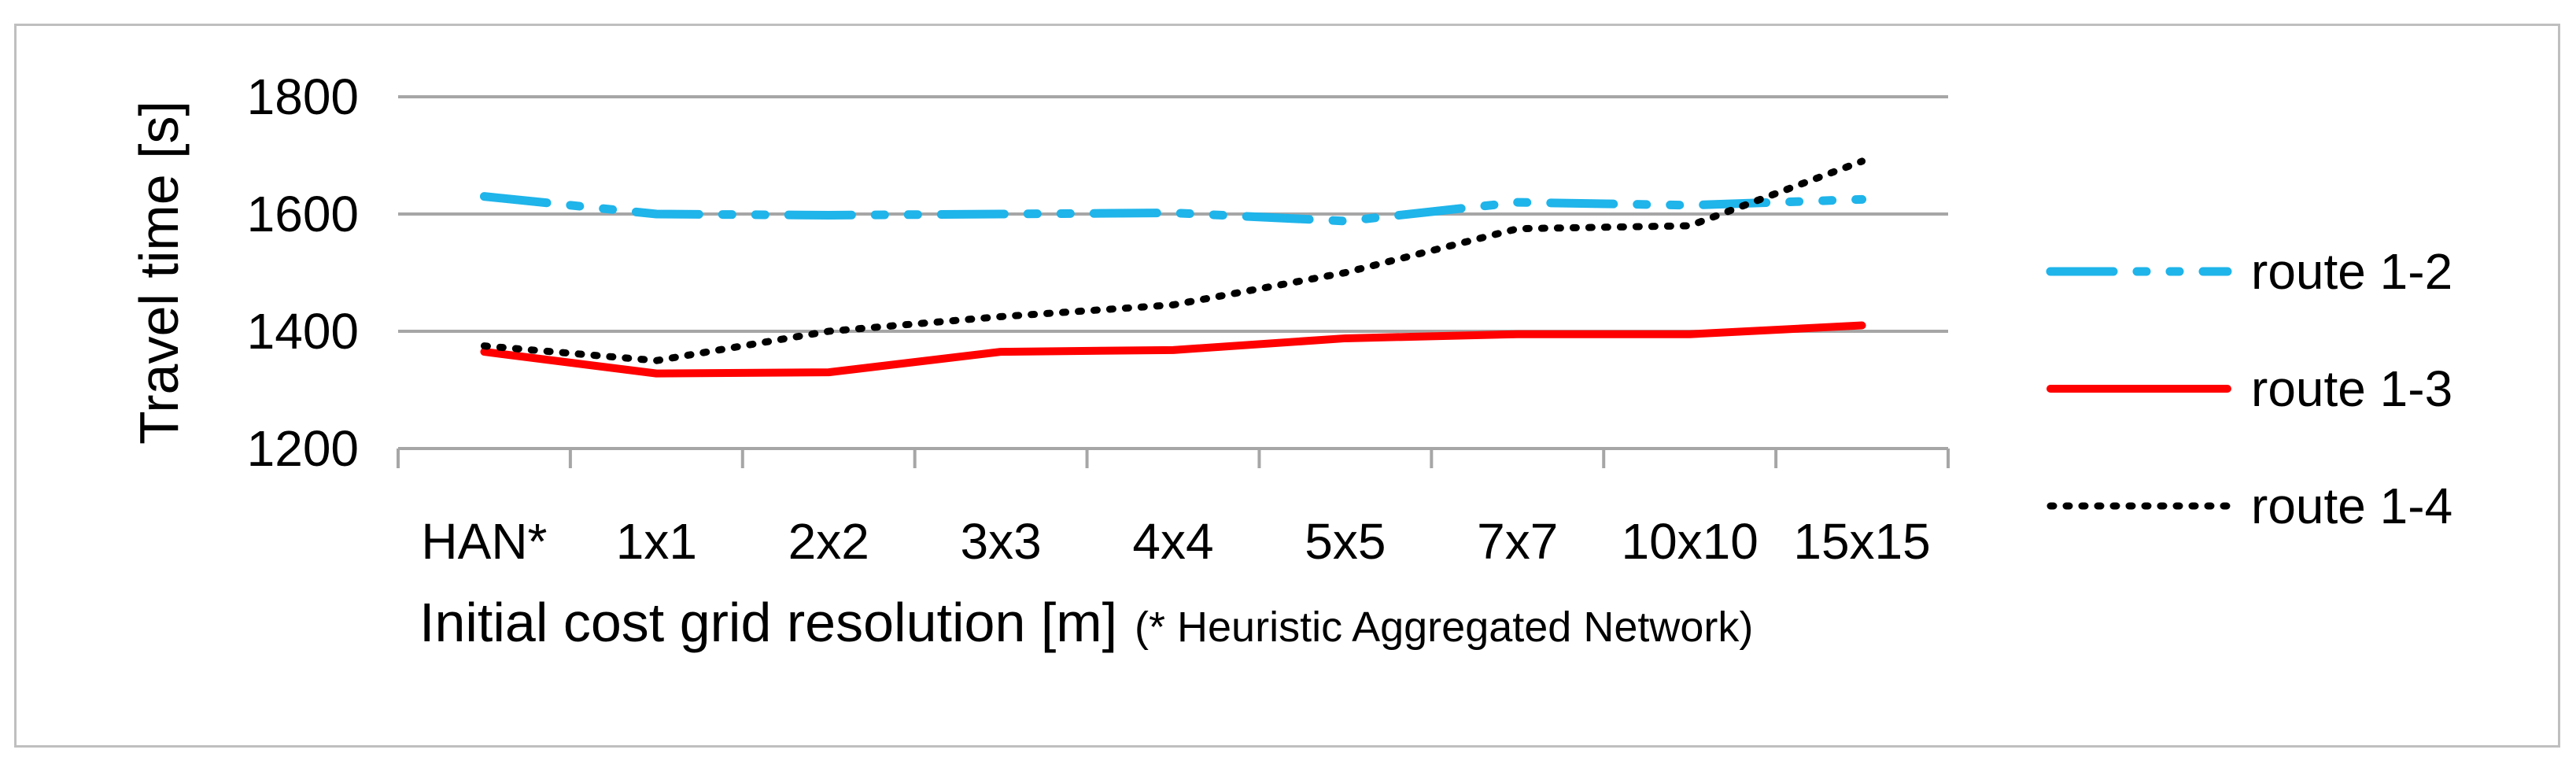 The height and width of the screenshot is (768, 2576). I want to click on y-tick-labels: 1200 1400 1600 1800, so click(303, 272).